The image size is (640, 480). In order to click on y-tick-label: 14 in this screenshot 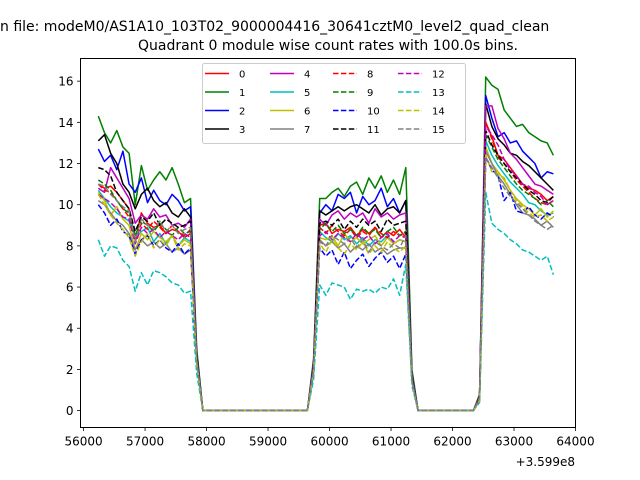, I will do `click(65, 123)`.